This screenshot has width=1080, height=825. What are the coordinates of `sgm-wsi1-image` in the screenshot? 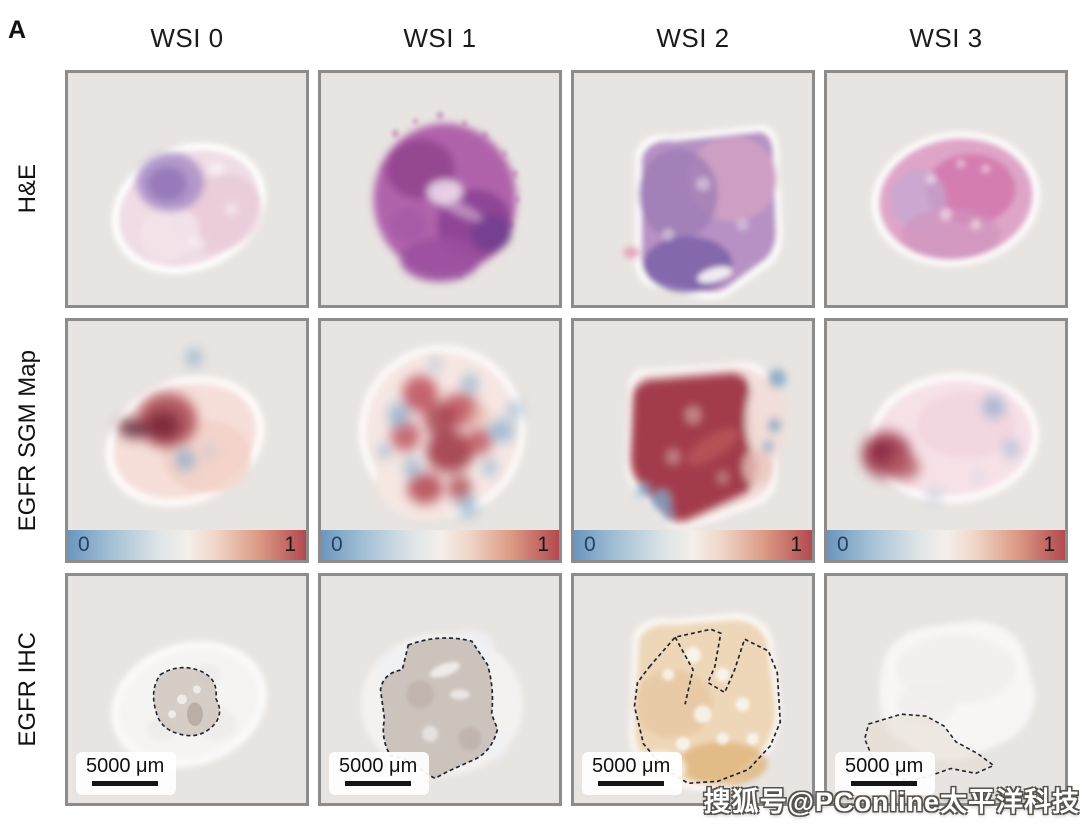 It's located at (440, 425).